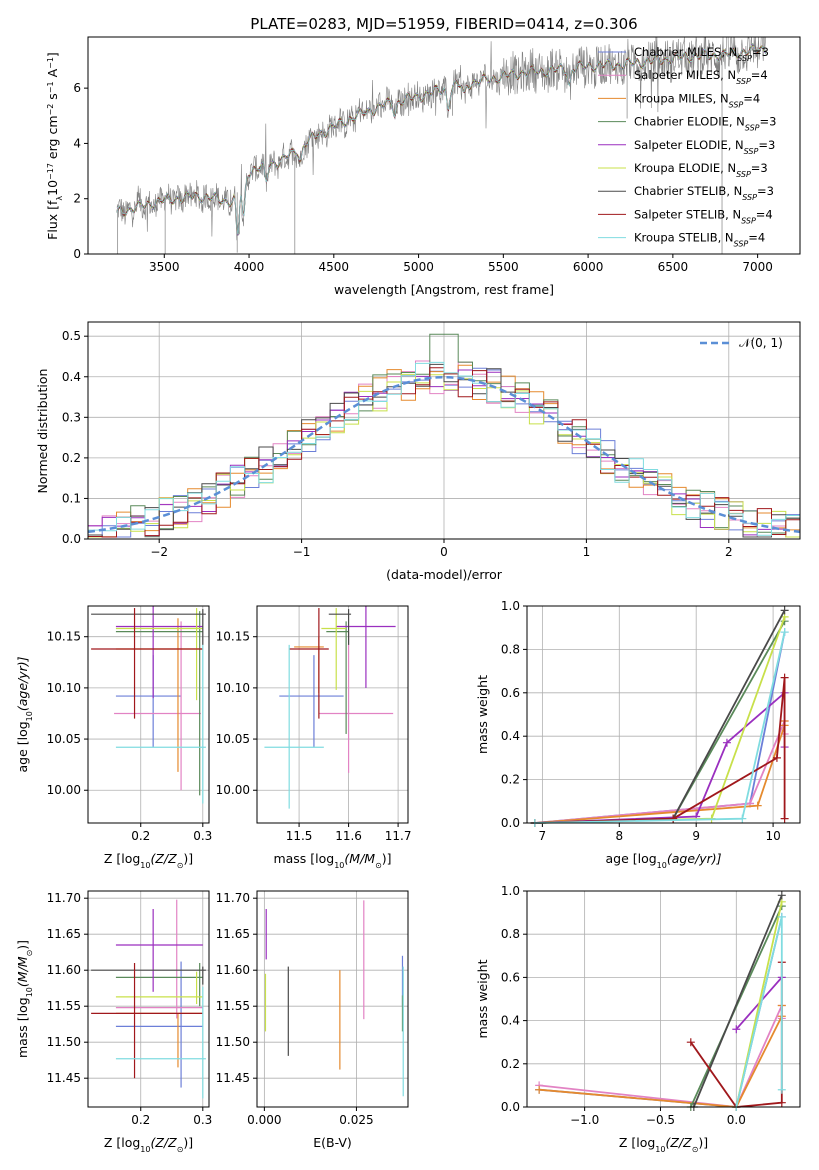 Image resolution: width=819 pixels, height=1170 pixels. I want to click on x-tick-label: 0.025, so click(356, 1120).